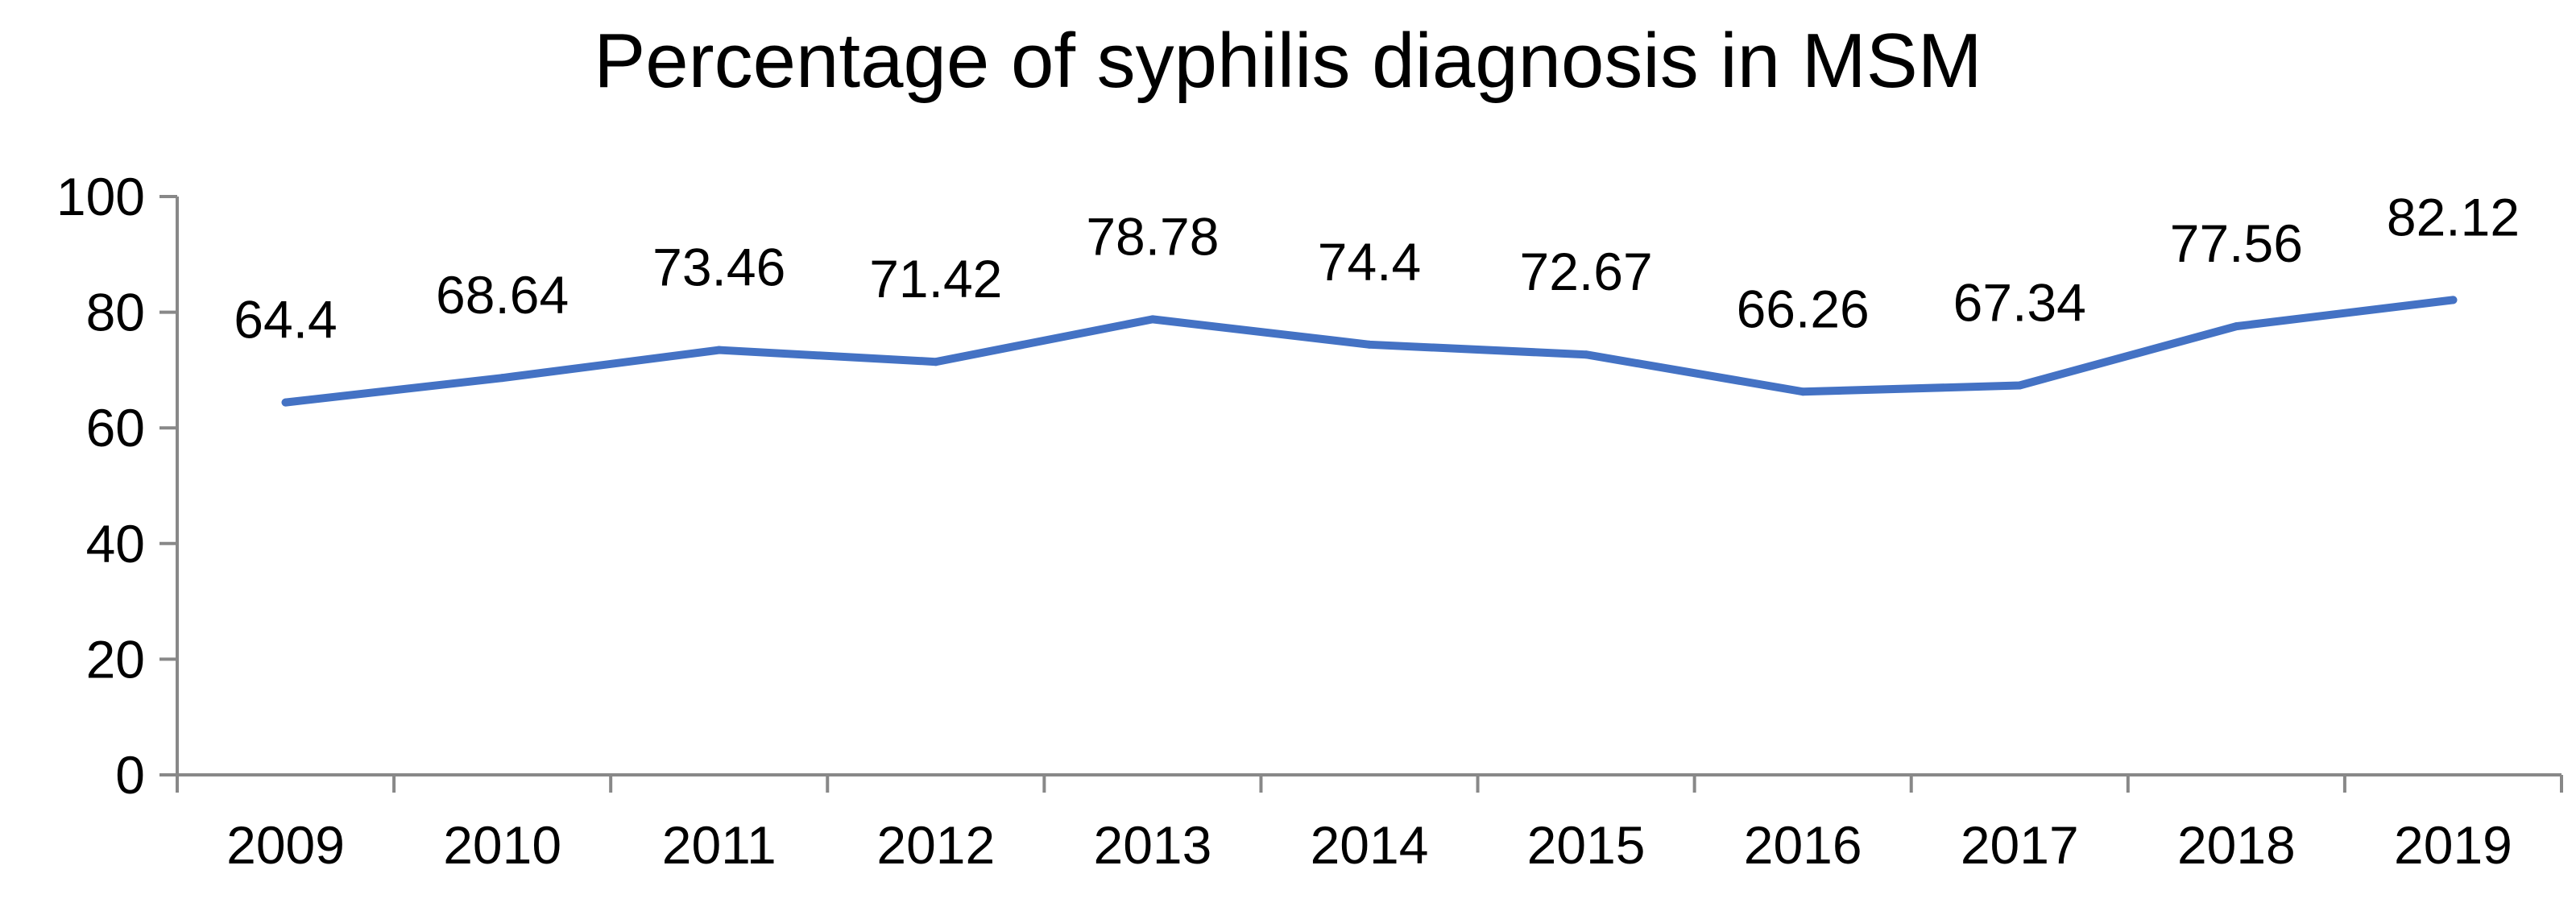  I want to click on y-tick-label: 20, so click(115, 659).